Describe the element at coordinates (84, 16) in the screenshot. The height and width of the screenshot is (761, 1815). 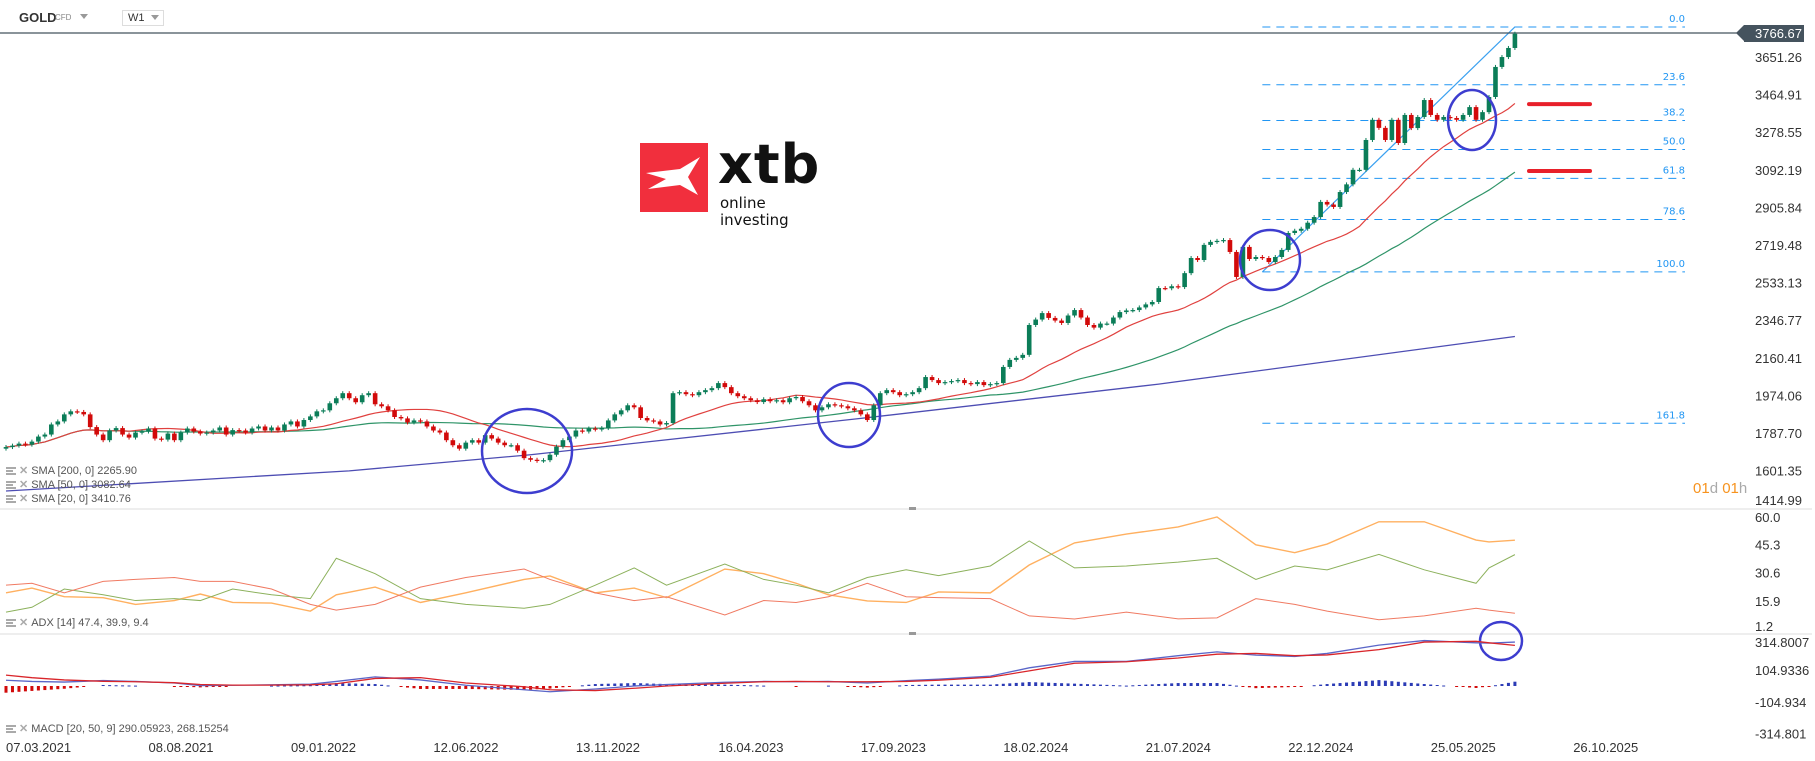
I see `symbol-dropdown-icon` at that location.